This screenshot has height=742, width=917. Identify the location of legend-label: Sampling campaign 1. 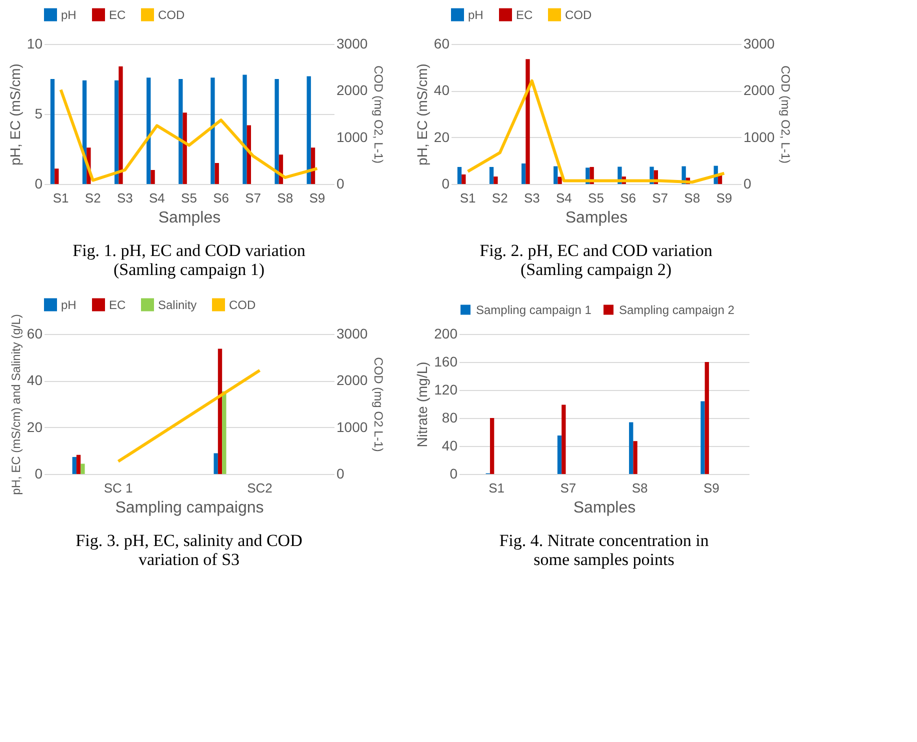
(534, 309).